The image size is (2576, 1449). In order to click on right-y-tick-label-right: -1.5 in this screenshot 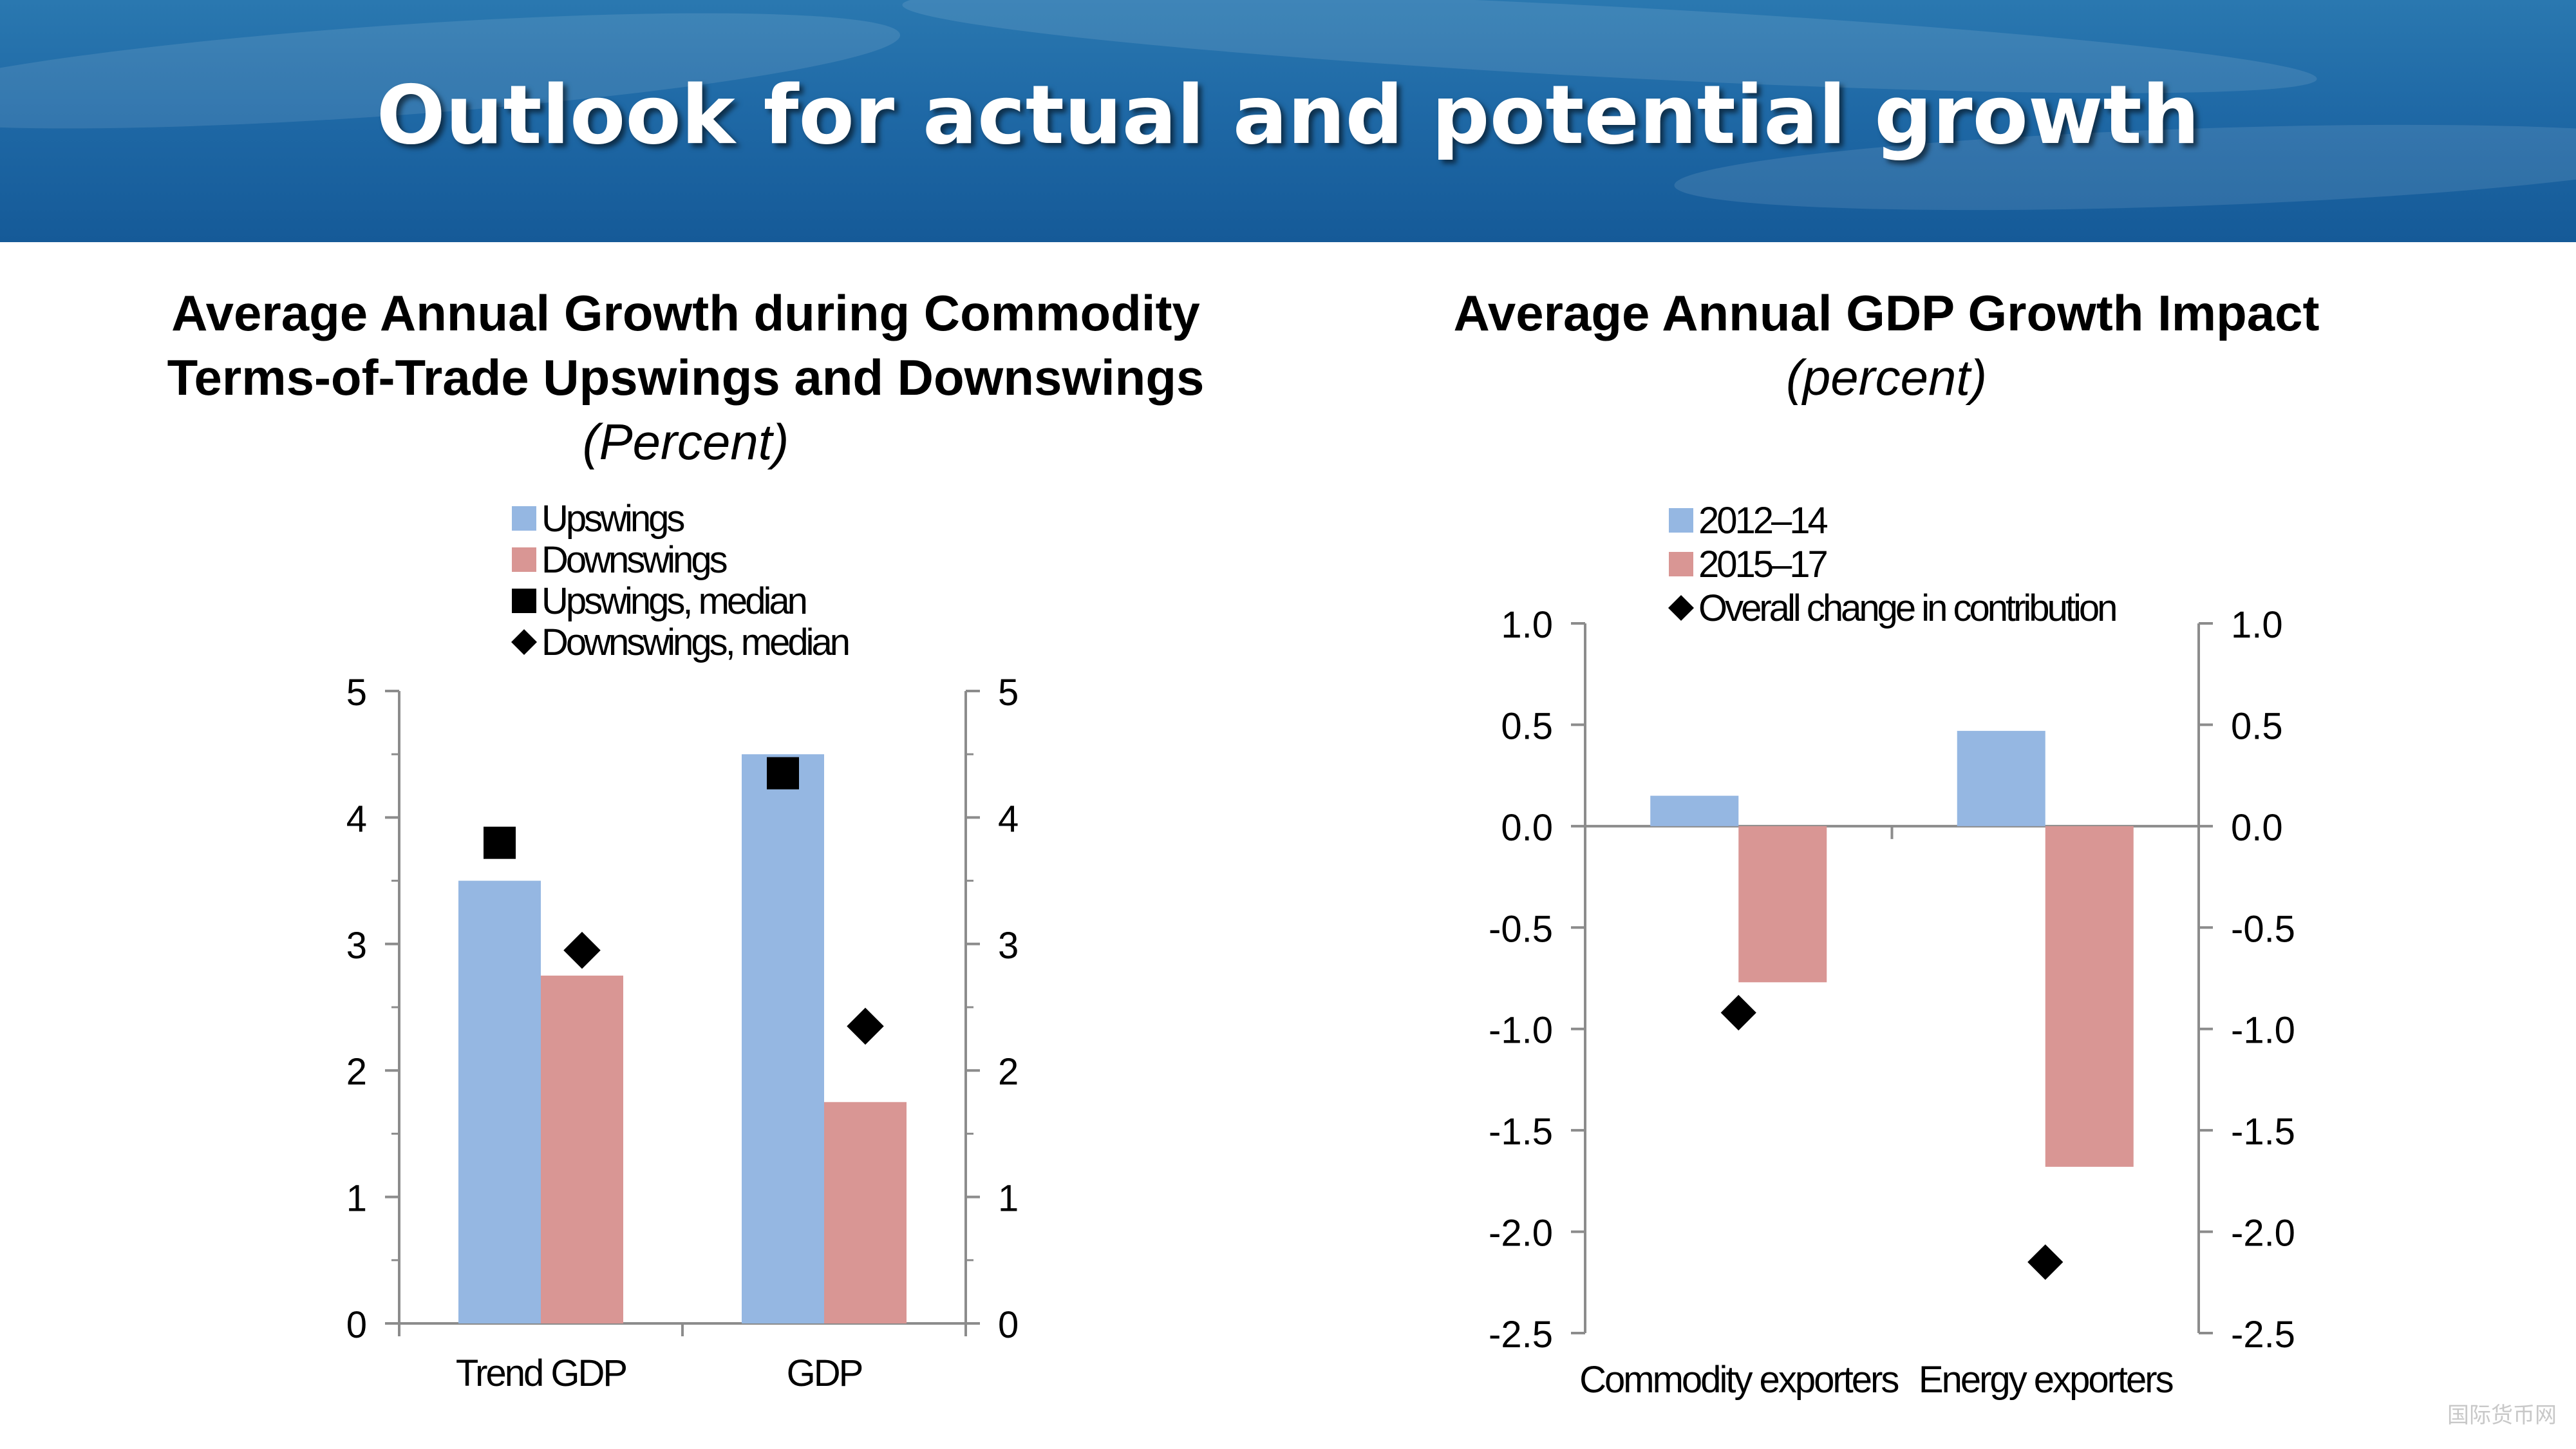, I will do `click(2263, 1132)`.